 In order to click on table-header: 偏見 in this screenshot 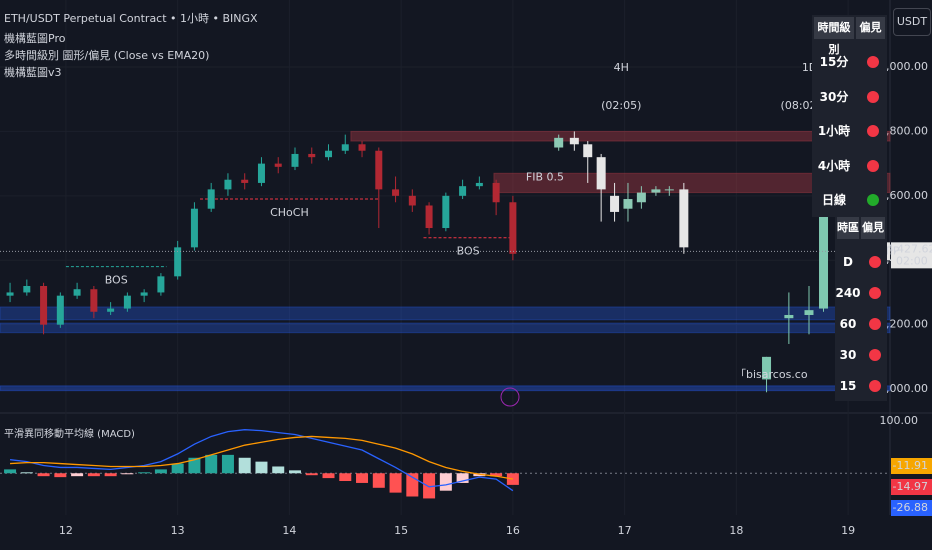, I will do `click(870, 28)`.